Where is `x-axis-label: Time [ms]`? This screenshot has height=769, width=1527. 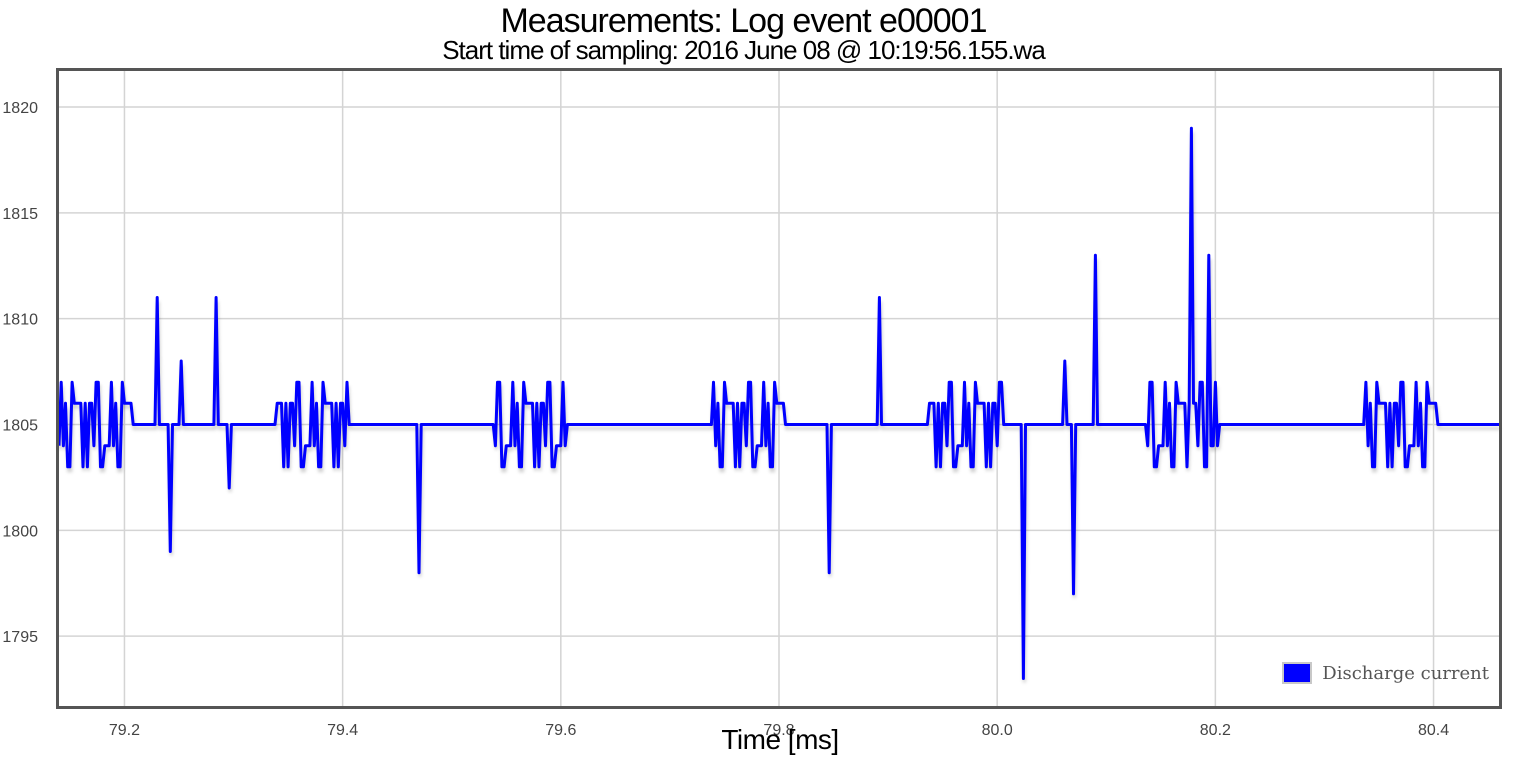
x-axis-label: Time [ms] is located at coordinates (780, 739).